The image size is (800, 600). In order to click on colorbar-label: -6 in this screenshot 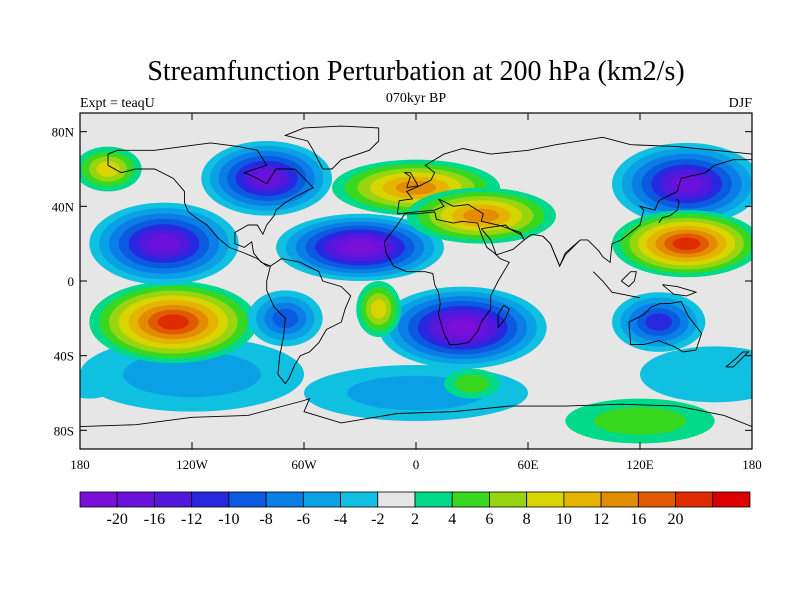, I will do `click(303, 519)`.